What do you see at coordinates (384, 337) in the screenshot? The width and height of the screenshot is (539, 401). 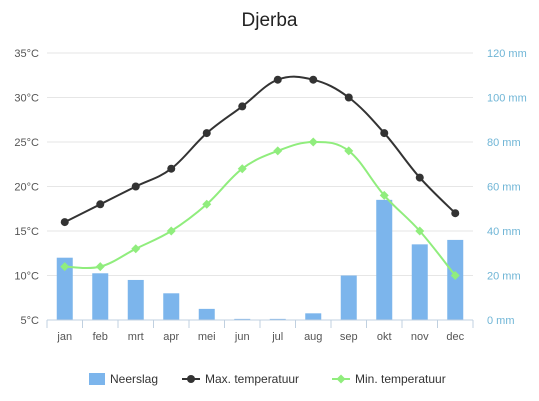 I see `x-tick-label: okt` at bounding box center [384, 337].